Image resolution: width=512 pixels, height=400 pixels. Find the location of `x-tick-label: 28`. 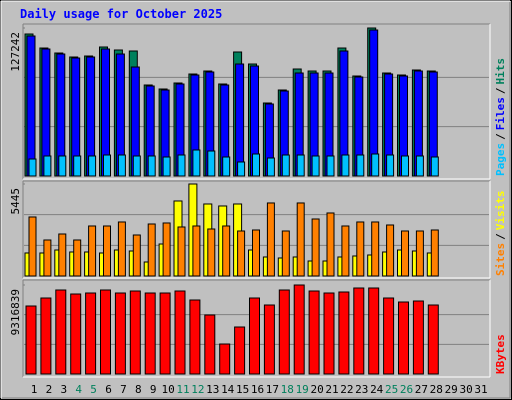

x-tick-label: 28 is located at coordinates (436, 389).